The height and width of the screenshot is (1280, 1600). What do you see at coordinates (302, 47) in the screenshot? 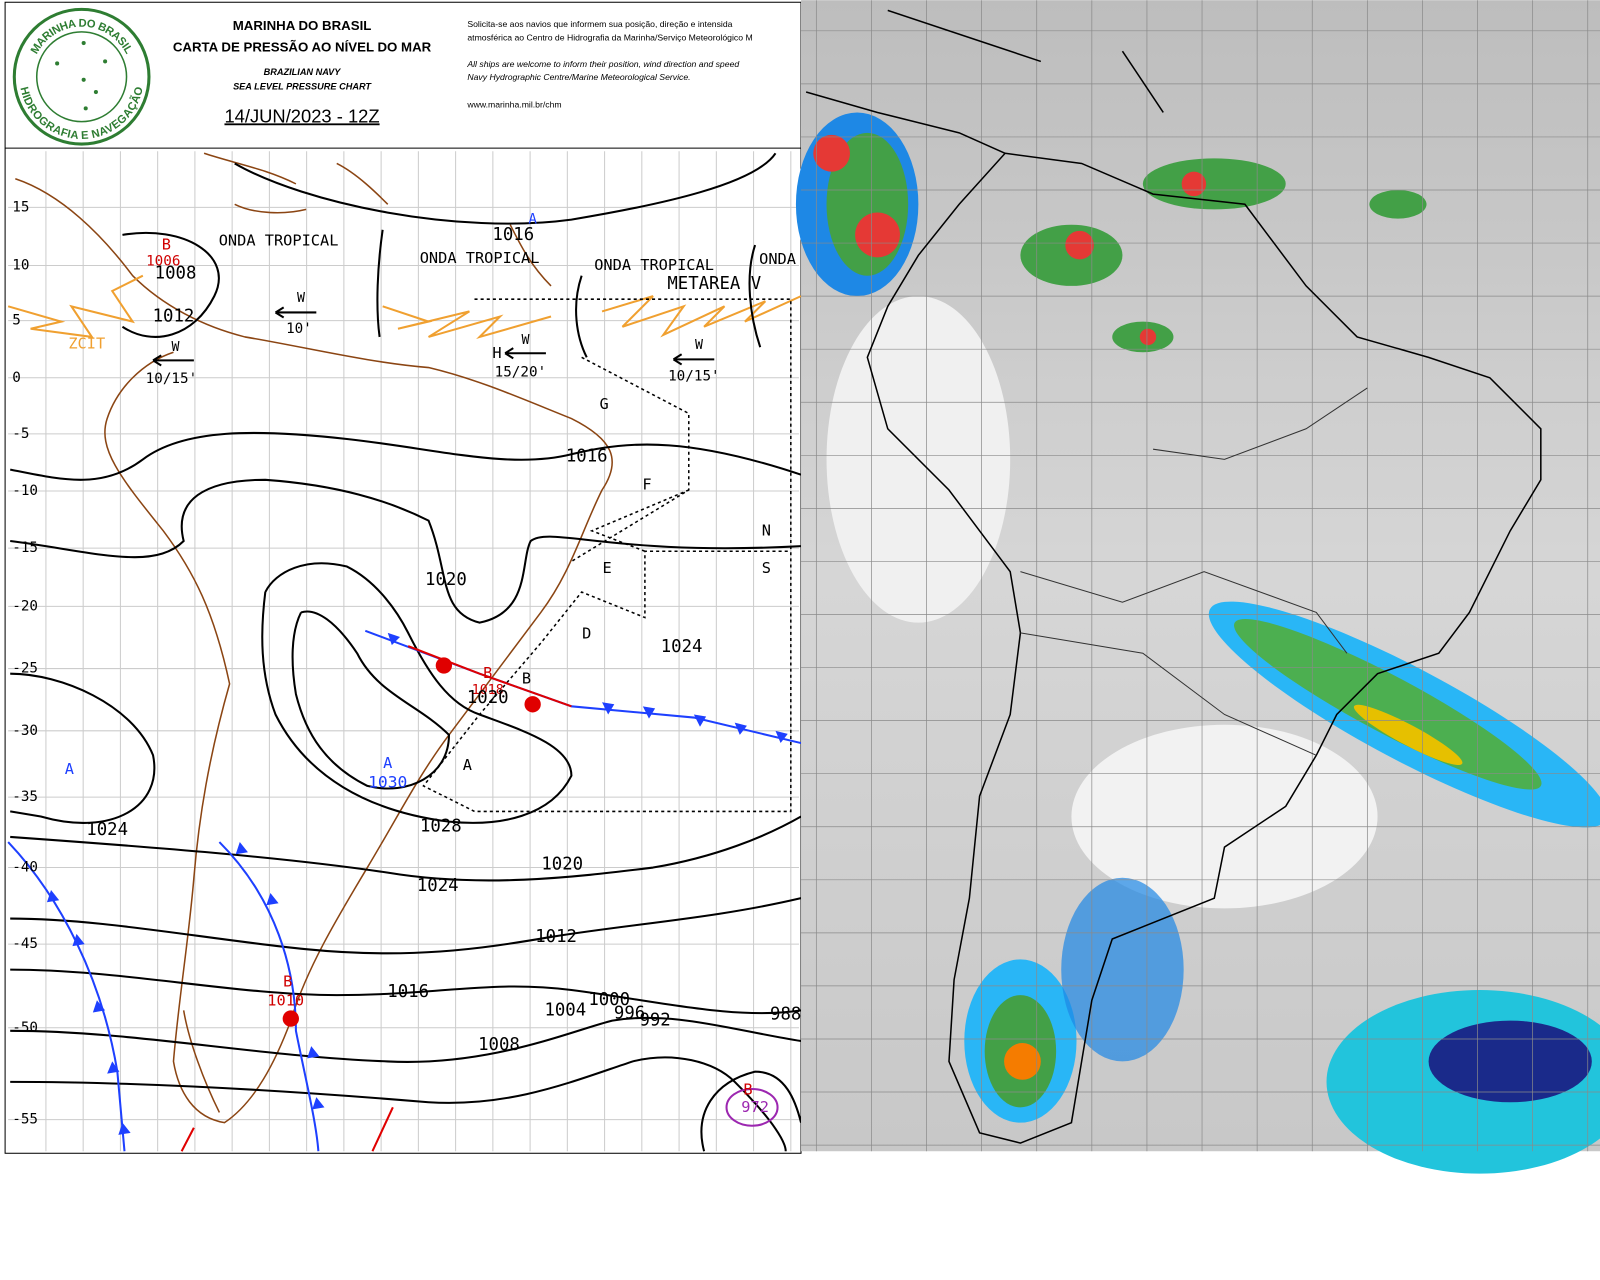
I see `header-subtitle: CARTA DE PRESSÃO AO NÍVEL DO MAR` at bounding box center [302, 47].